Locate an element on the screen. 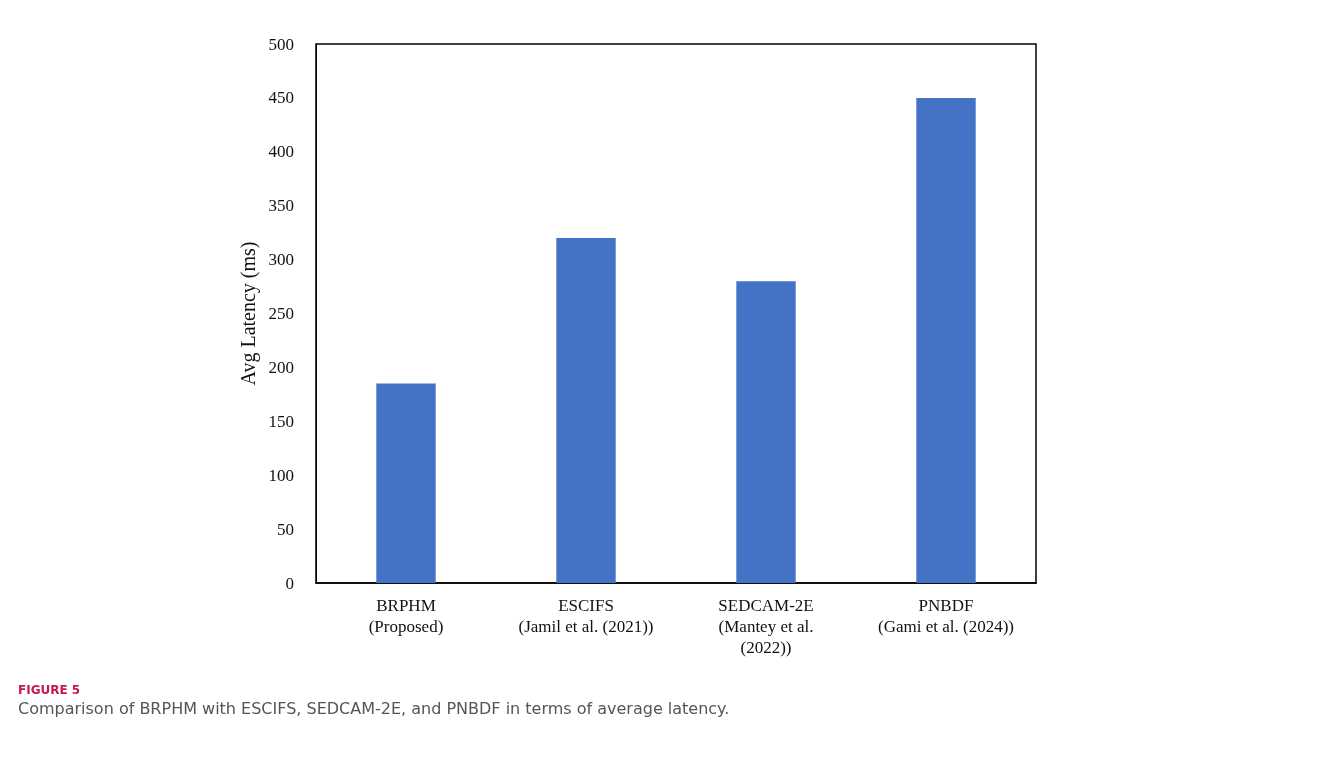  x-tick-label: BRPHM (Proposed) is located at coordinates (406, 616).